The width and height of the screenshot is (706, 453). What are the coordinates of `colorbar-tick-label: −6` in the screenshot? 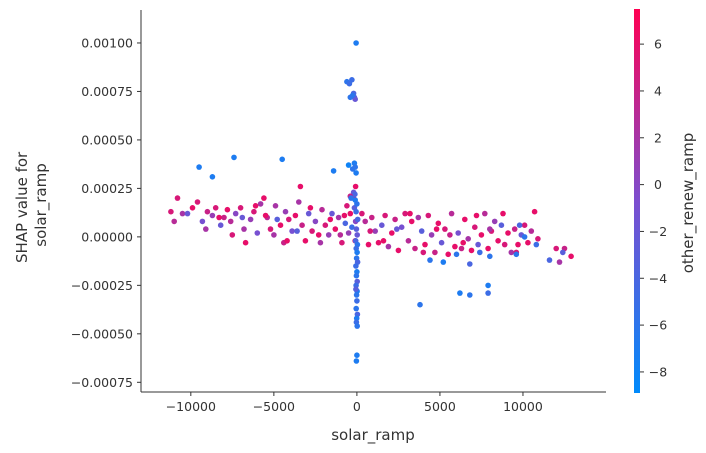 It's located at (658, 325).